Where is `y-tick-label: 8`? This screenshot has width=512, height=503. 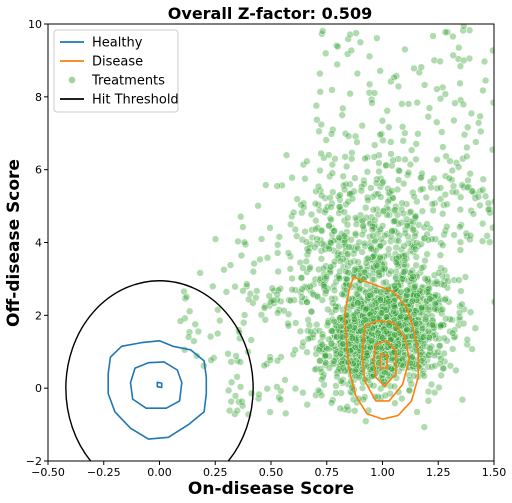 y-tick-label: 8 is located at coordinates (38, 97).